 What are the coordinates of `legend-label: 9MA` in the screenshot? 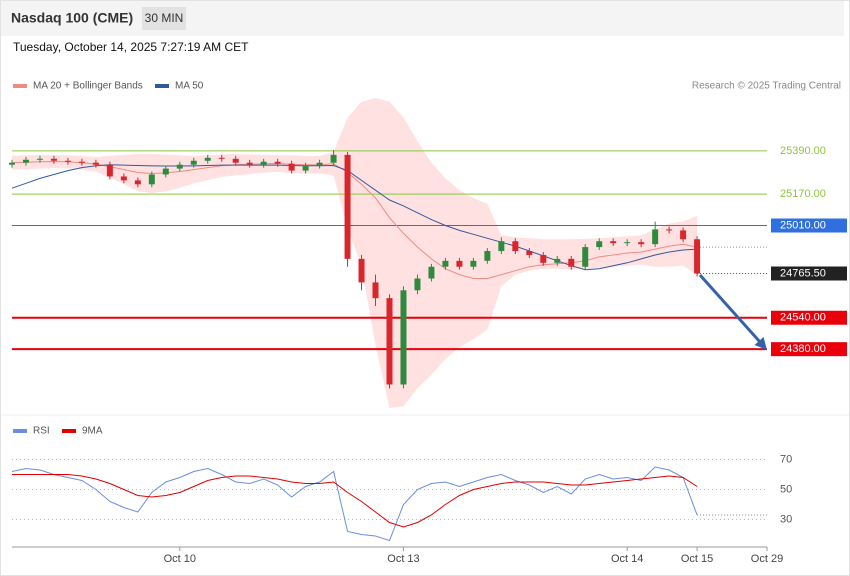 It's located at (92, 431).